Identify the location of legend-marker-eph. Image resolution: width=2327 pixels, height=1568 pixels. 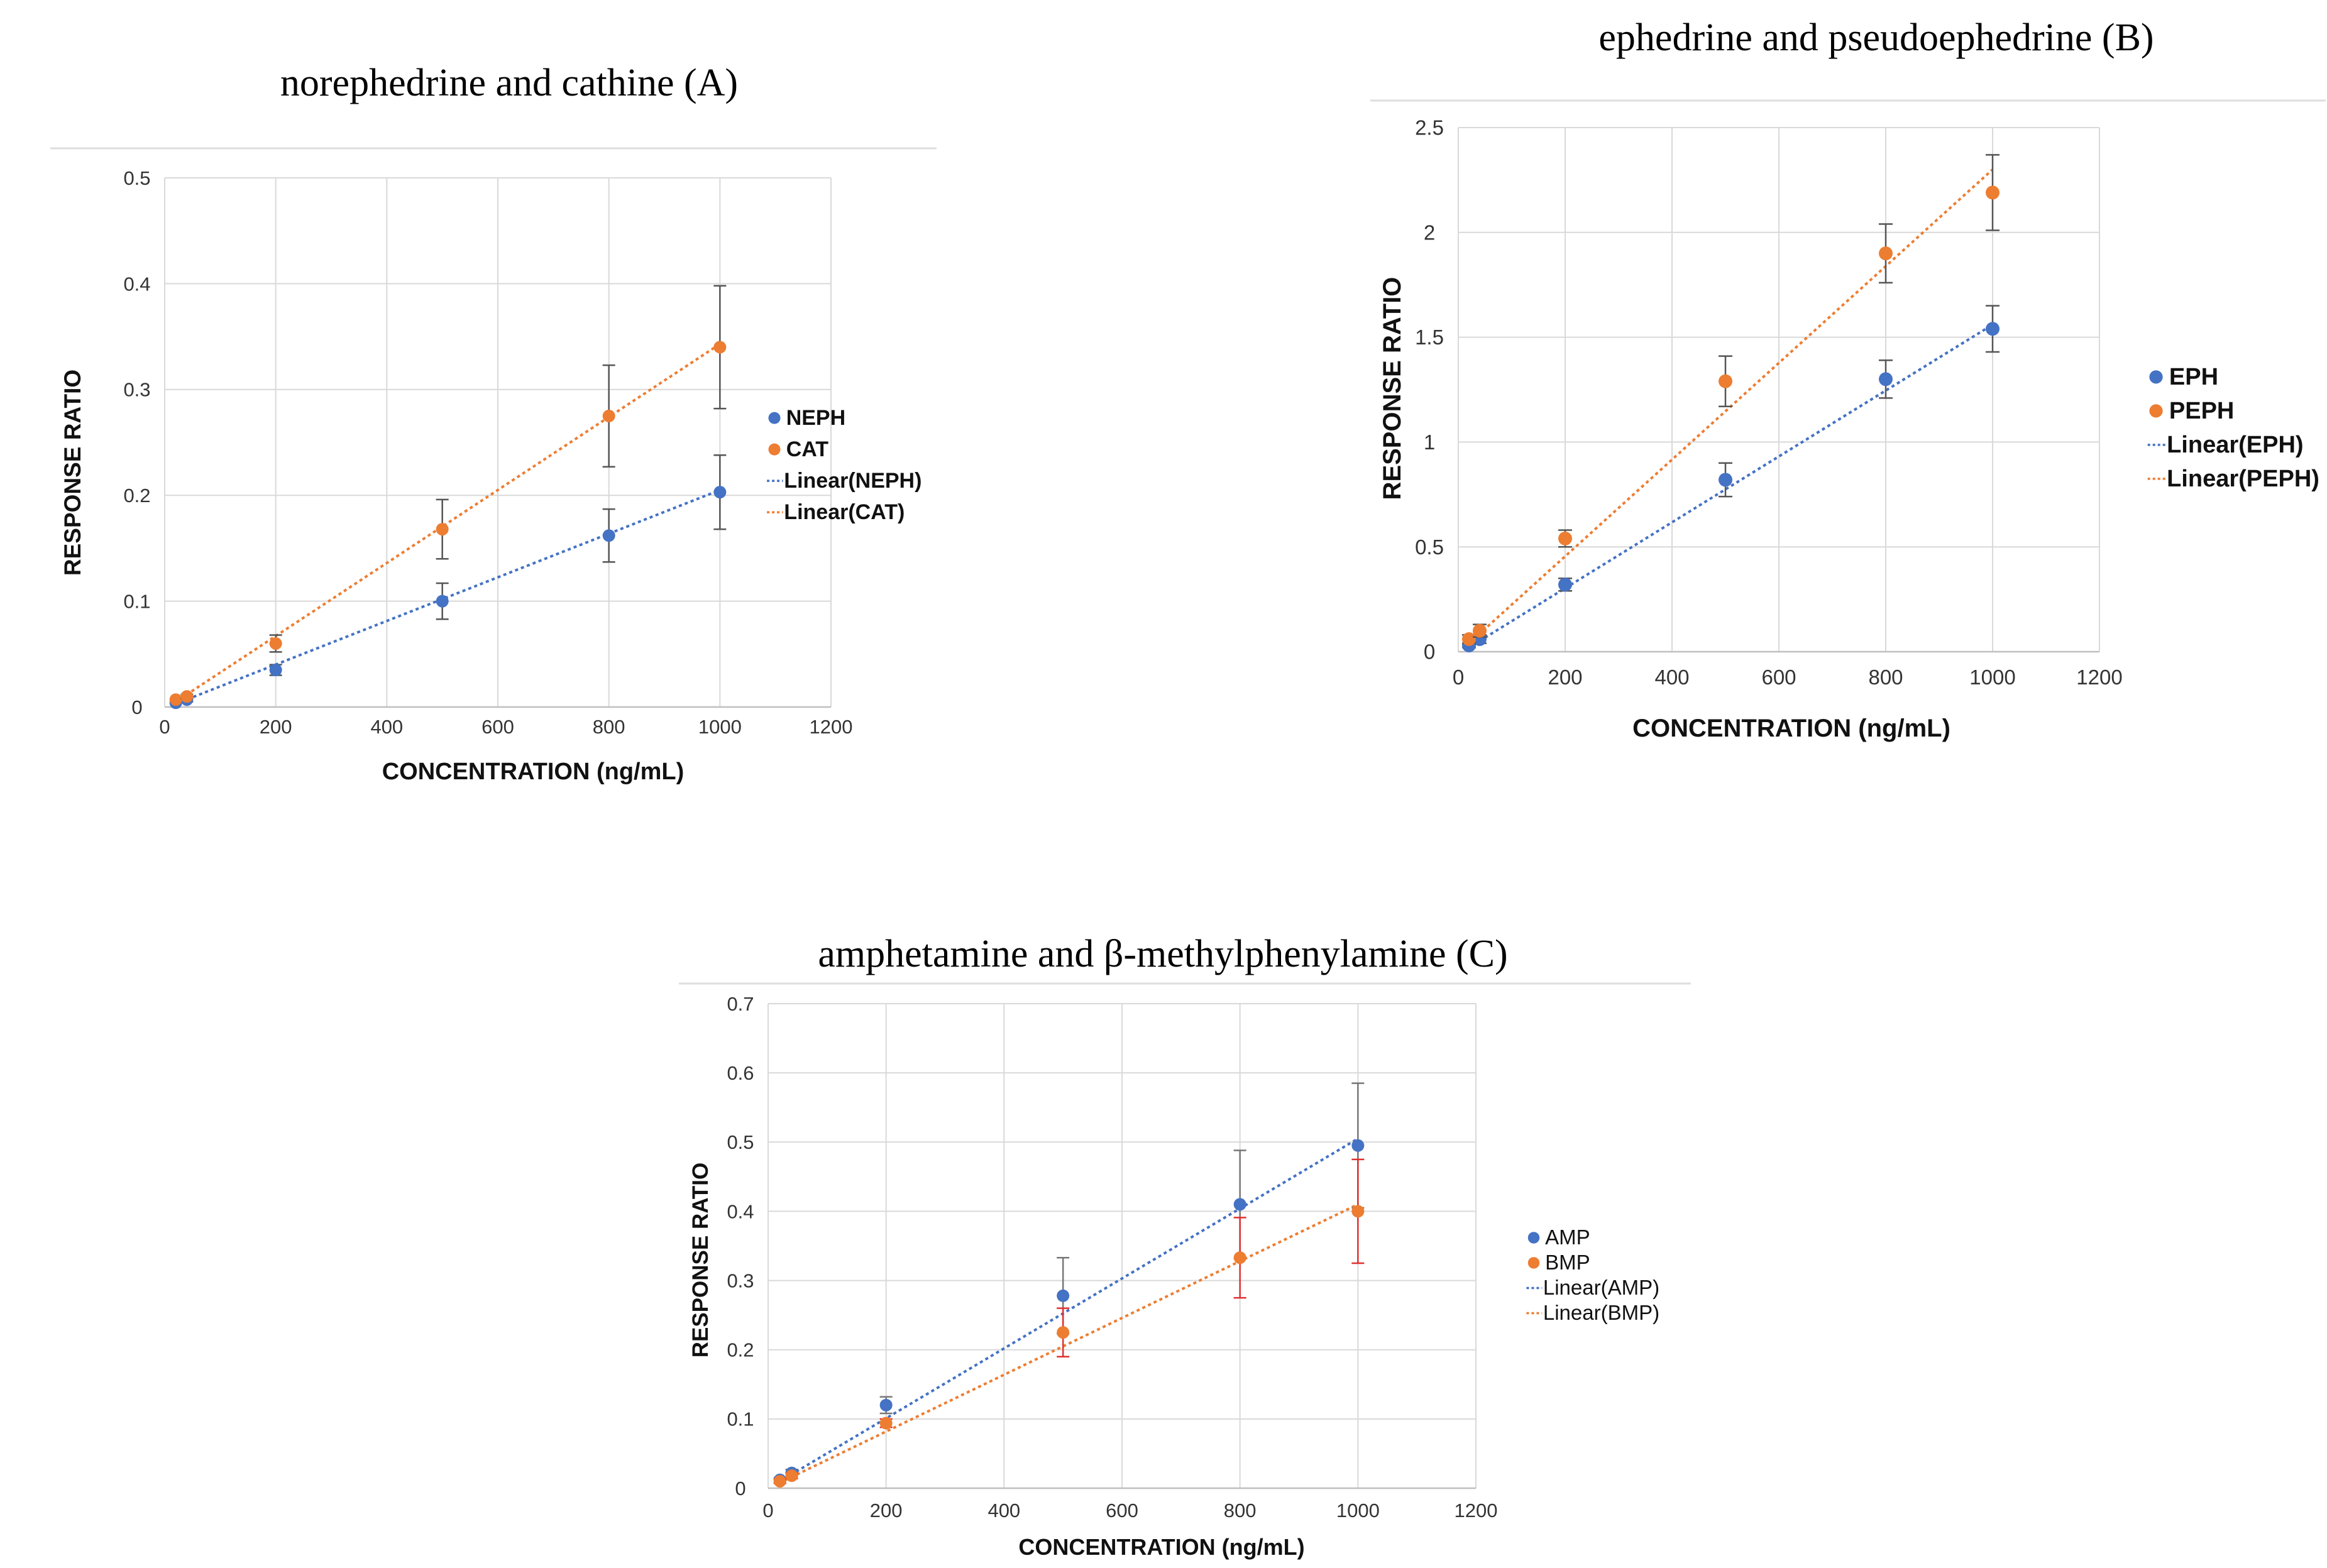
(2156, 377).